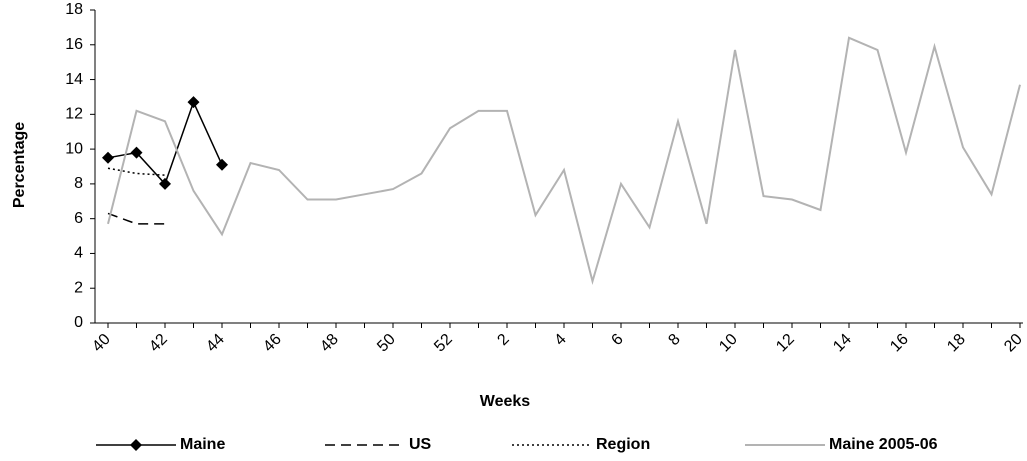 Image resolution: width=1027 pixels, height=461 pixels. What do you see at coordinates (503, 340) in the screenshot?
I see `x-tick-label: 2` at bounding box center [503, 340].